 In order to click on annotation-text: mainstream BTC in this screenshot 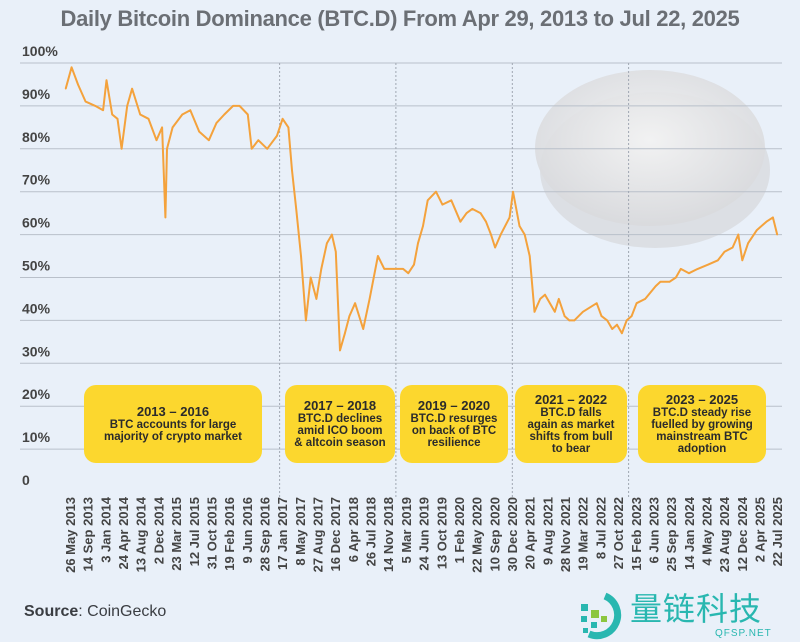, I will do `click(702, 437)`.